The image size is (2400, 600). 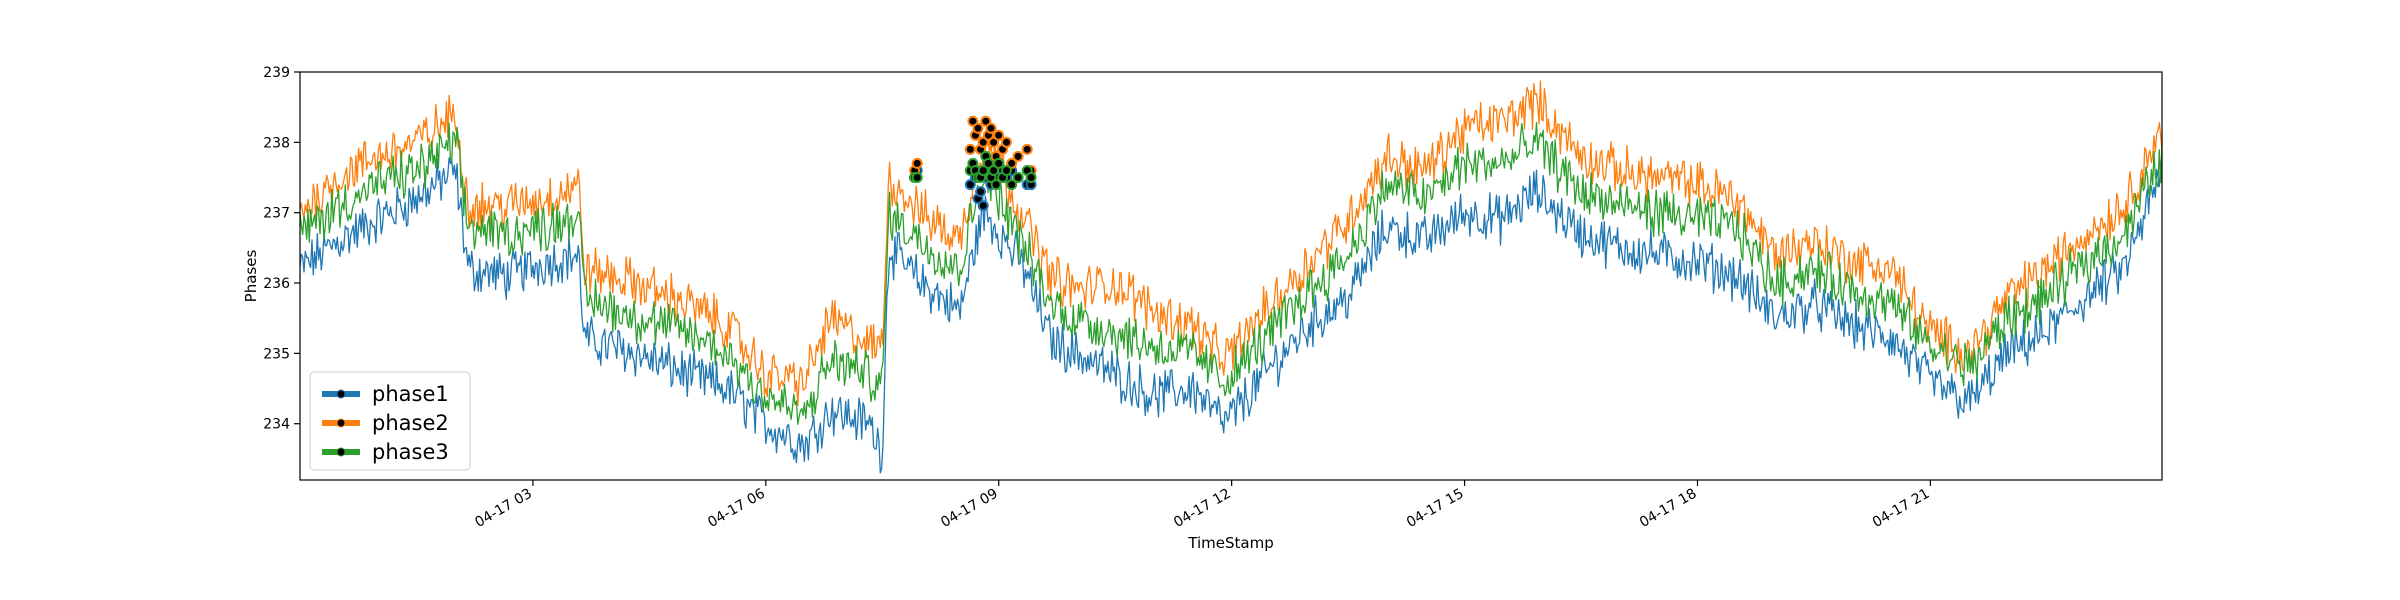 What do you see at coordinates (973, 163) in the screenshot?
I see `anomaly-marker-layer` at bounding box center [973, 163].